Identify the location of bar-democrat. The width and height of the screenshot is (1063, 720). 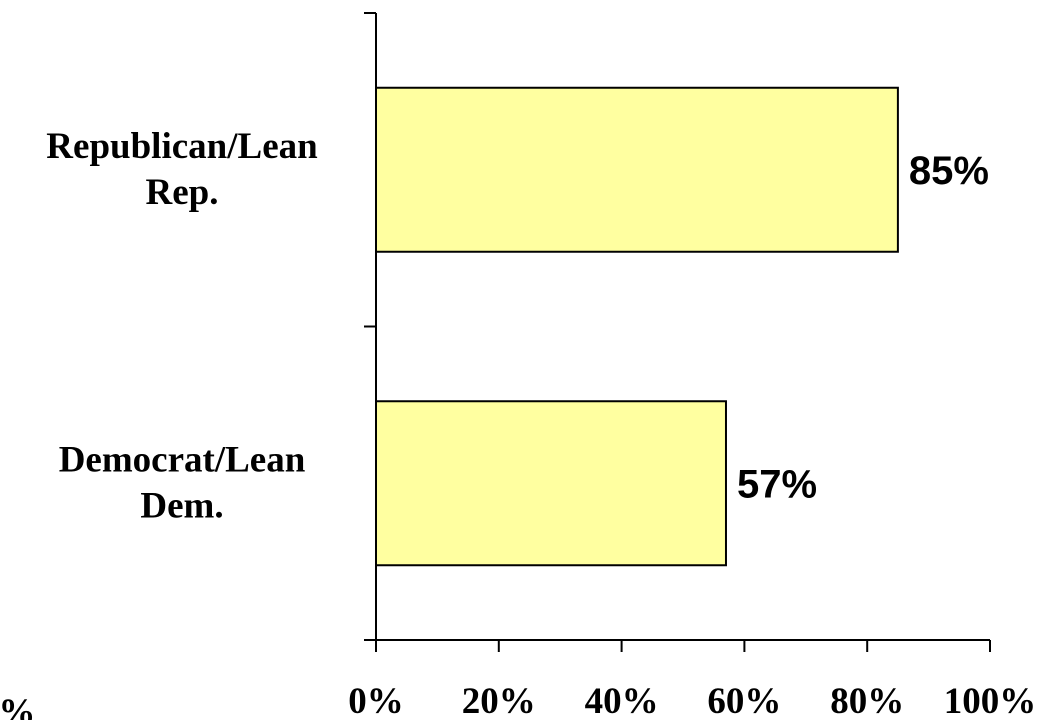
(551, 483).